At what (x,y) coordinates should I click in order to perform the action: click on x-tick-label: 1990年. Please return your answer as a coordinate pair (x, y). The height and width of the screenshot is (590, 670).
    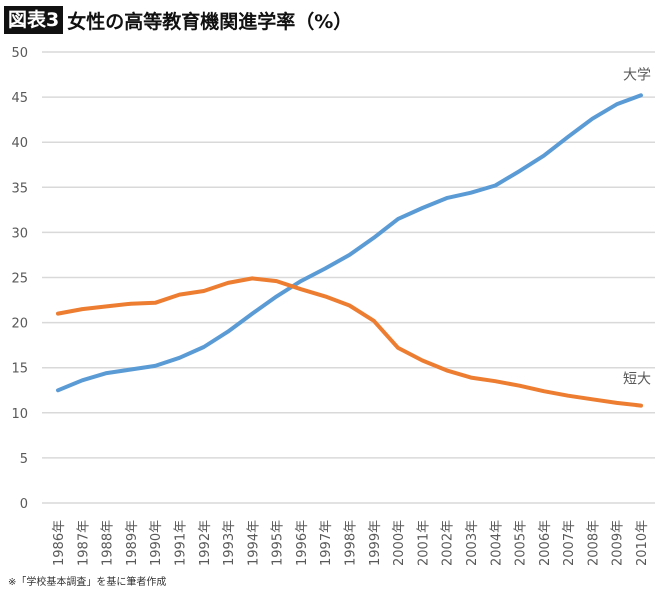
    Looking at the image, I should click on (156, 543).